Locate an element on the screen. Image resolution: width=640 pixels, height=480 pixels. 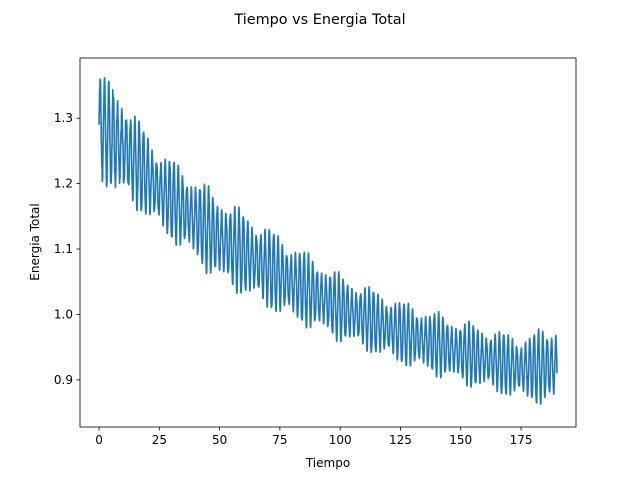
y-tick-label: 0.9 is located at coordinates (63, 380).